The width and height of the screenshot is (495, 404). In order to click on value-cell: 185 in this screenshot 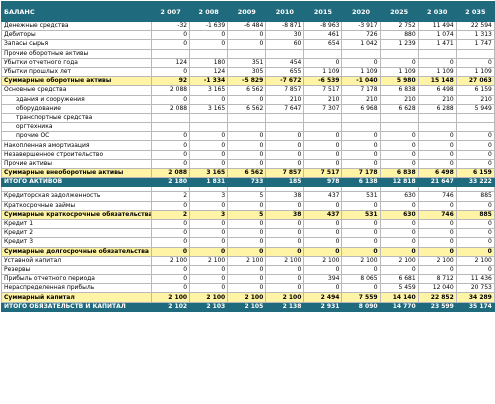, I will do `click(285, 182)`.